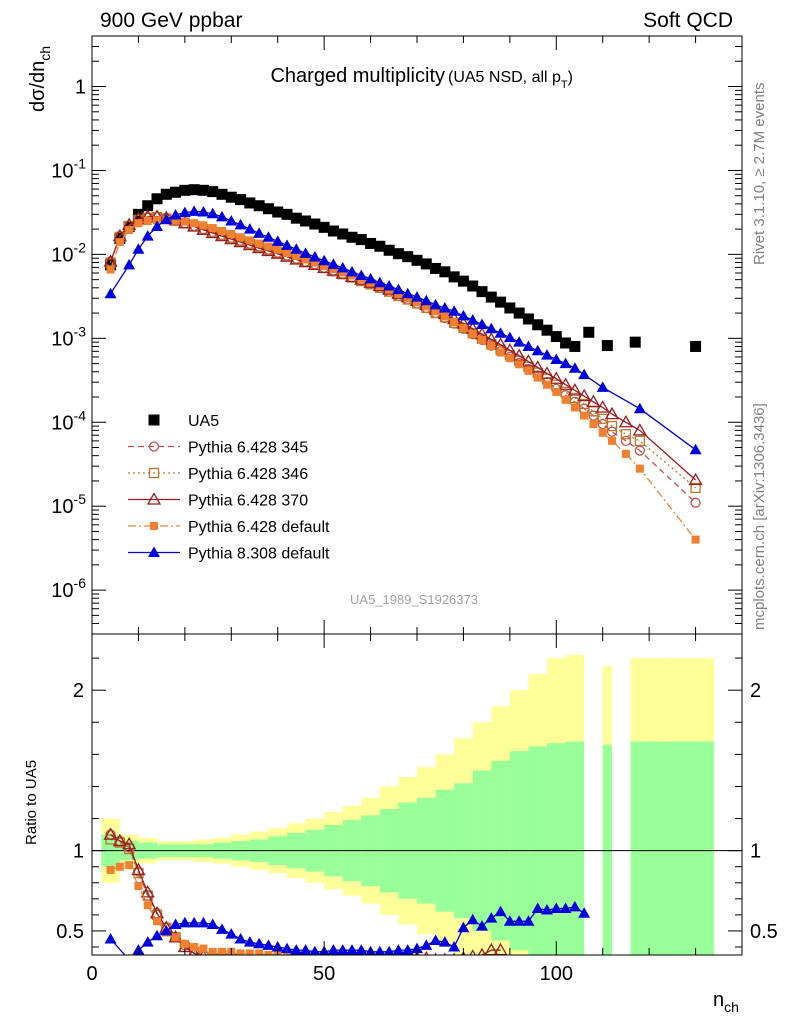  I want to click on legend-entry-p6def: Pythia 6.428 default, so click(229, 527).